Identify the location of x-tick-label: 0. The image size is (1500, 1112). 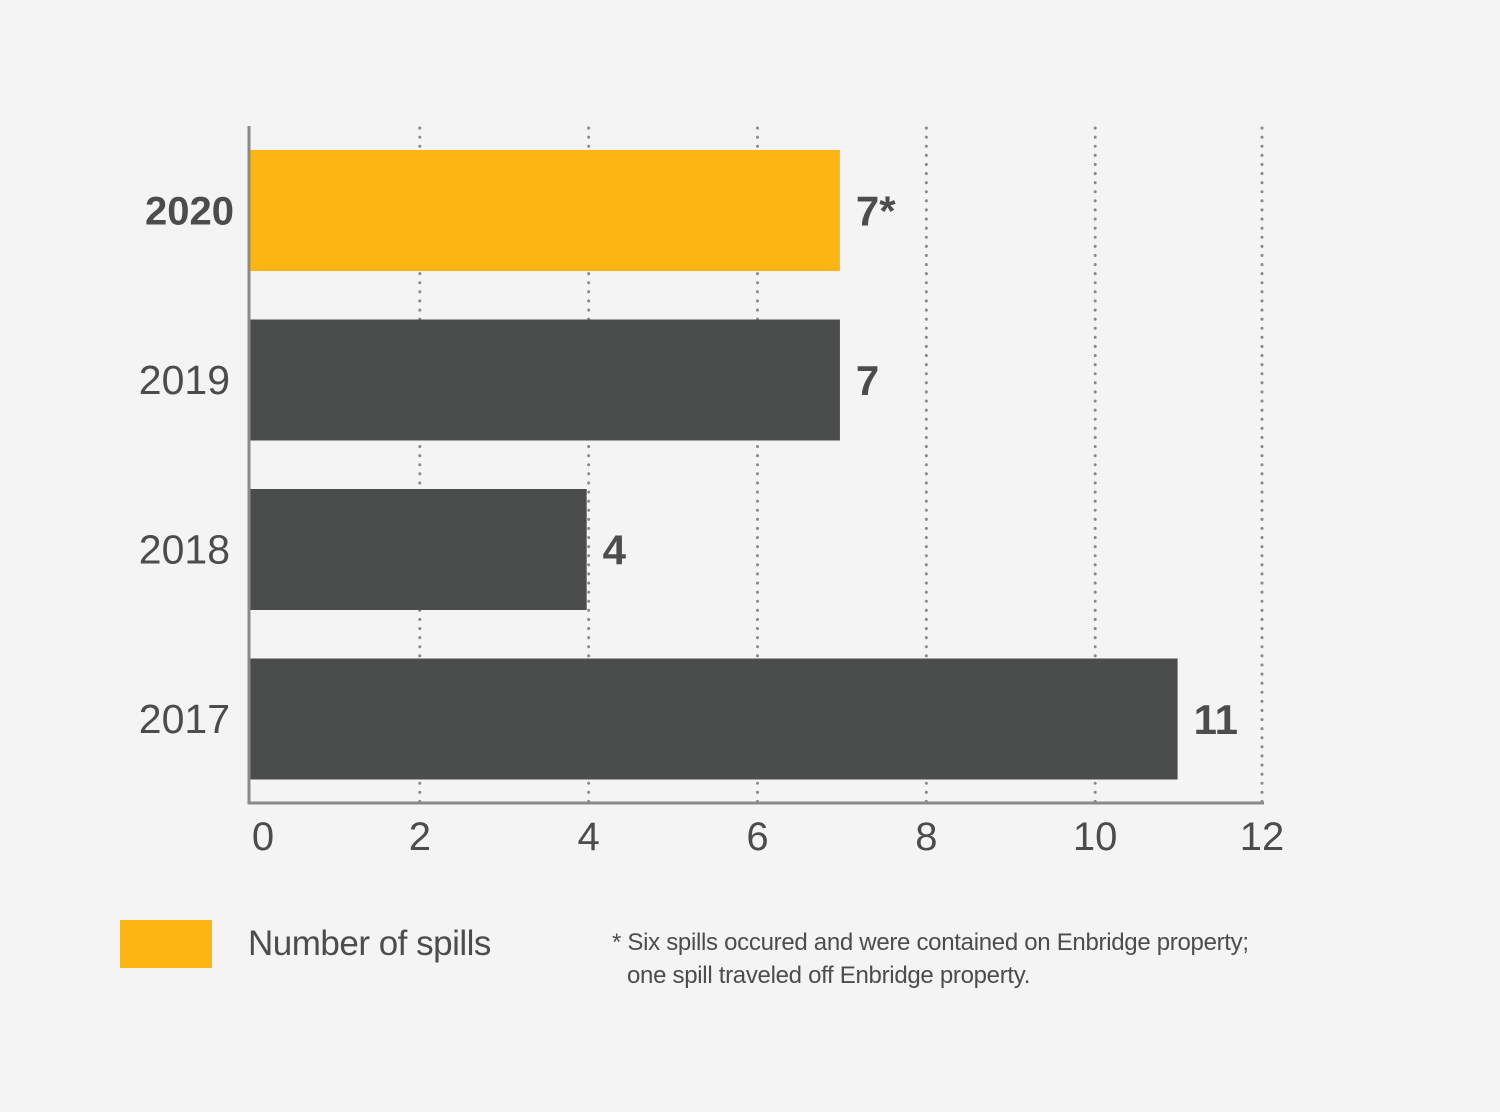
(263, 837).